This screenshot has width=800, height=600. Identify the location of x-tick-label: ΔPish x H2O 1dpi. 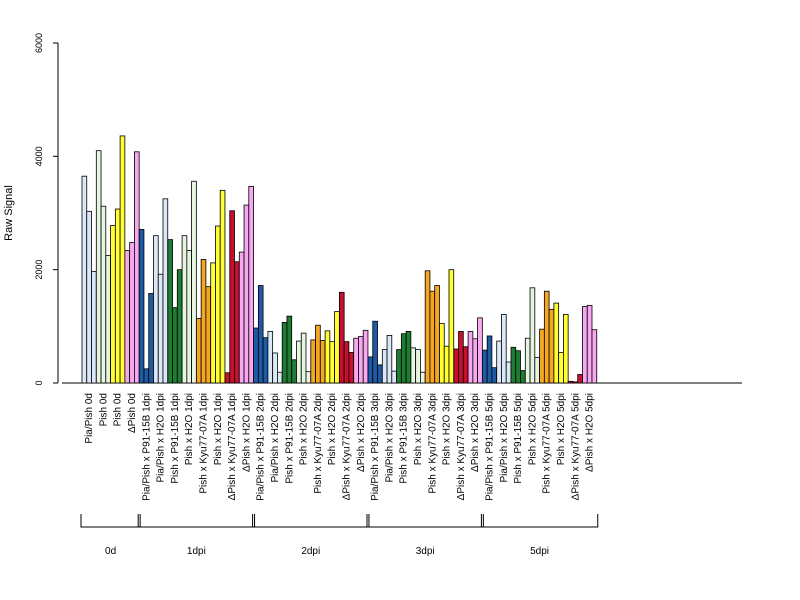
(246, 432).